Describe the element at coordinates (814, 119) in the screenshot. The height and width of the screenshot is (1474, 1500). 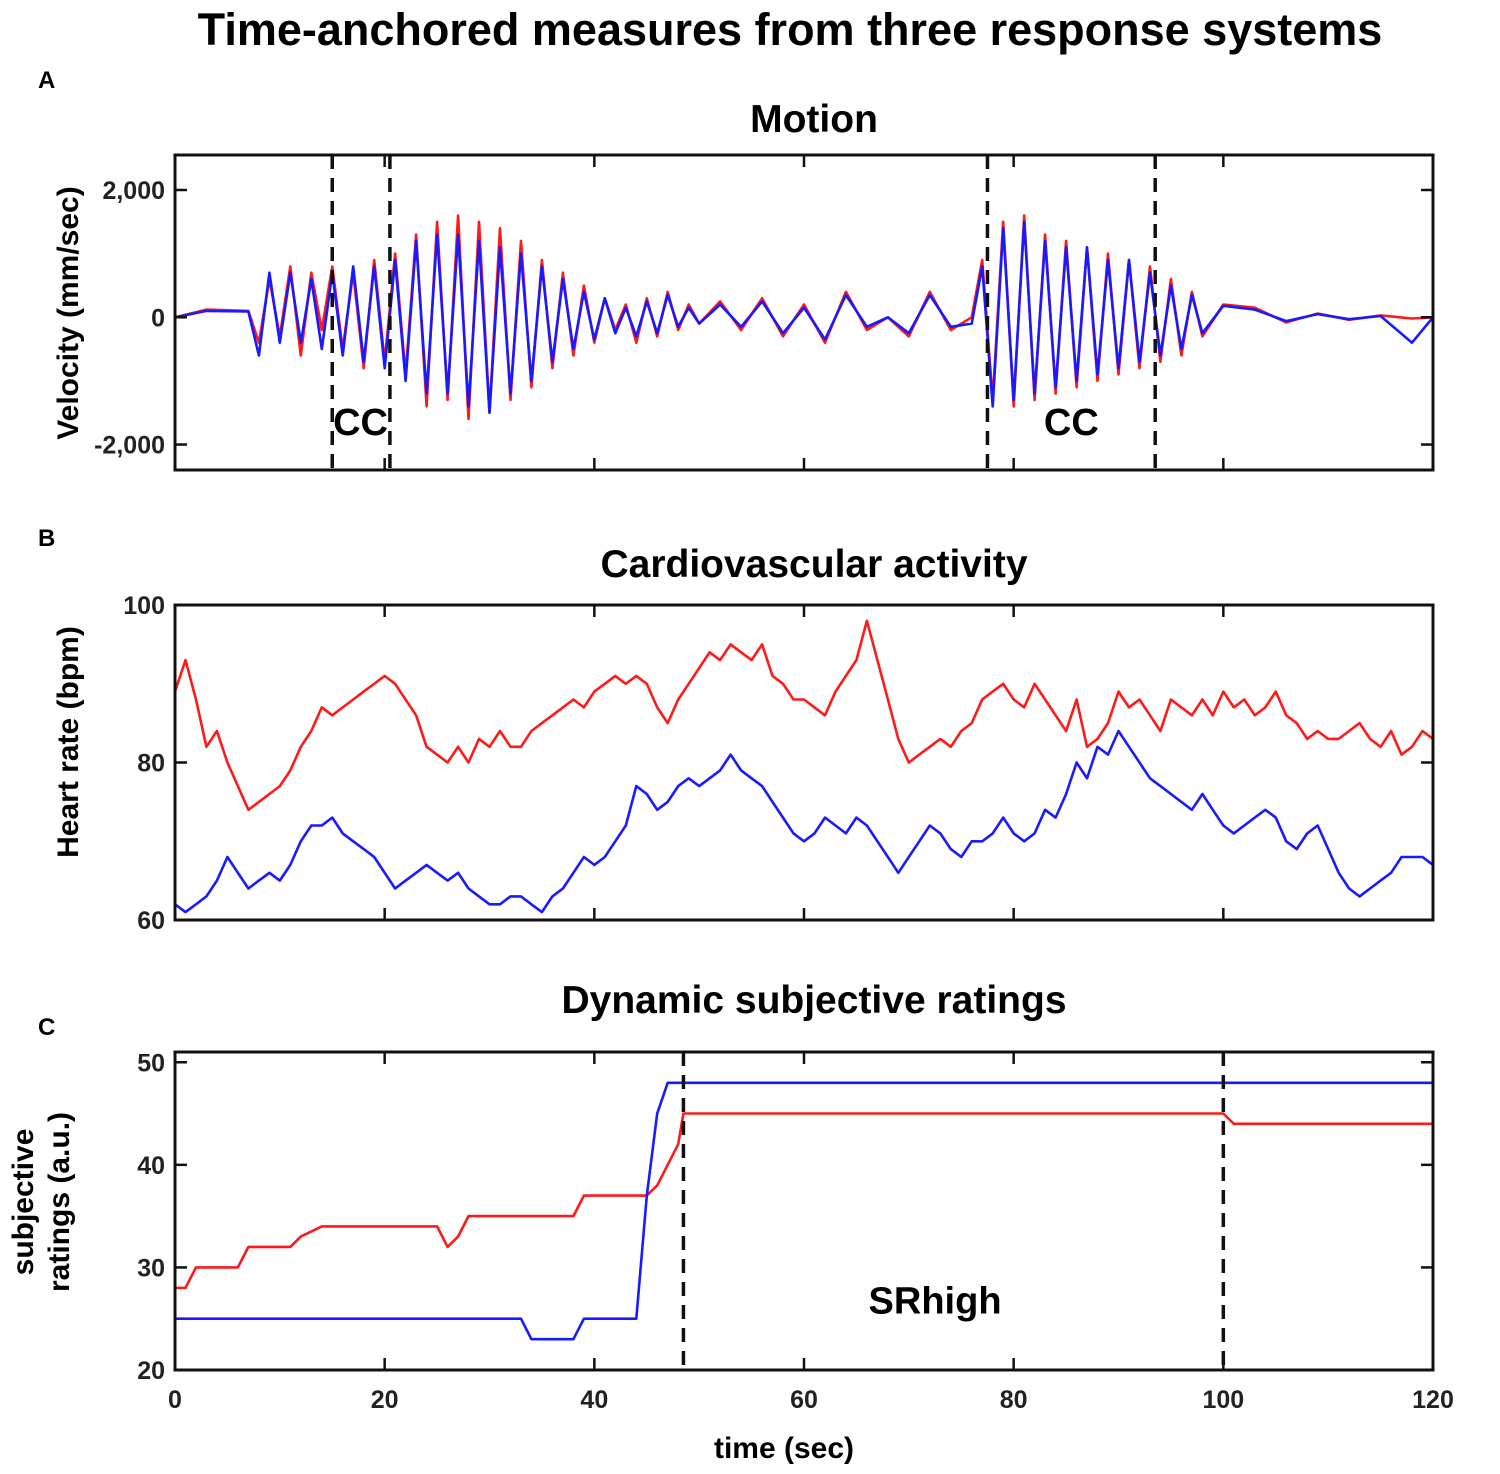
I see `panel-title: Motion` at that location.